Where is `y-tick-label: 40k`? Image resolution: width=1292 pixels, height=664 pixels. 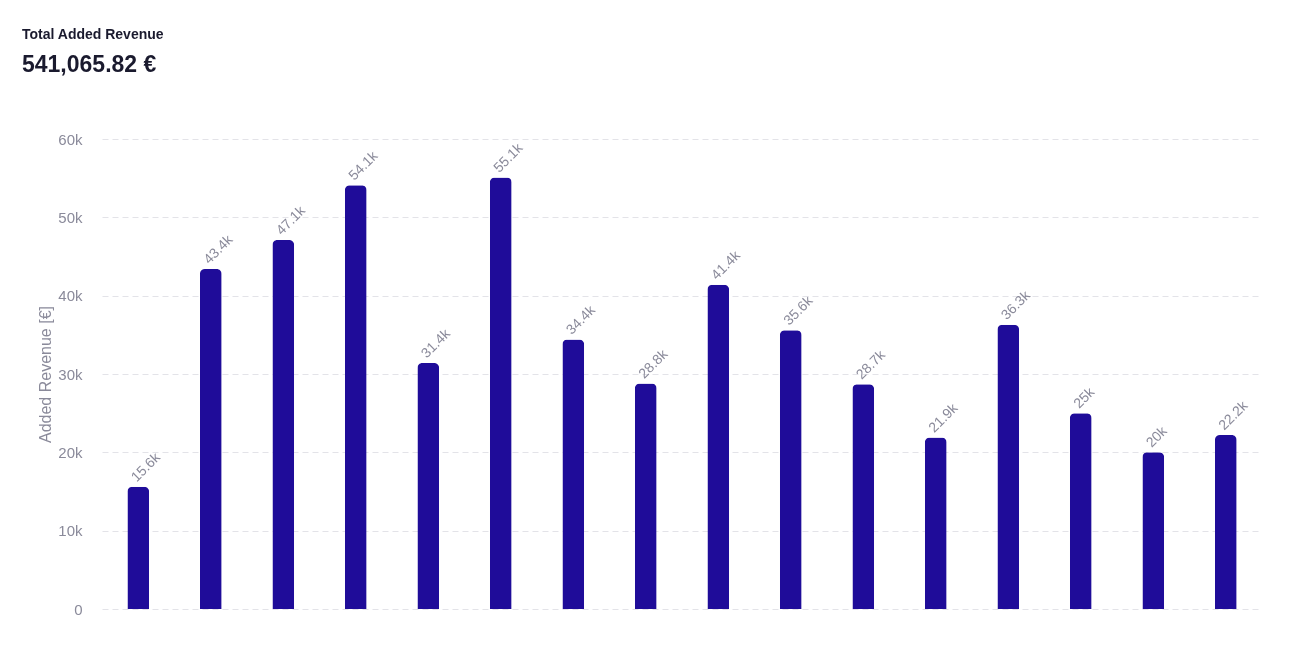
y-tick-label: 40k is located at coordinates (70, 296).